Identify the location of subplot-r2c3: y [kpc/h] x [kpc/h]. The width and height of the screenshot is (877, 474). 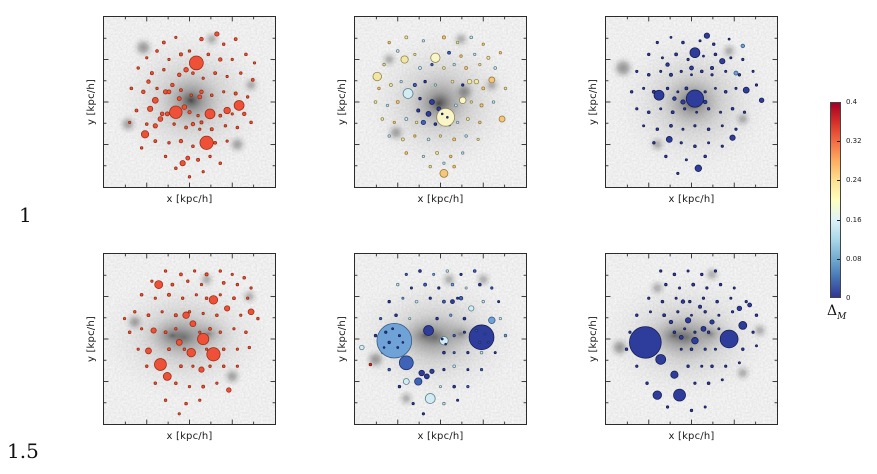
(683, 360).